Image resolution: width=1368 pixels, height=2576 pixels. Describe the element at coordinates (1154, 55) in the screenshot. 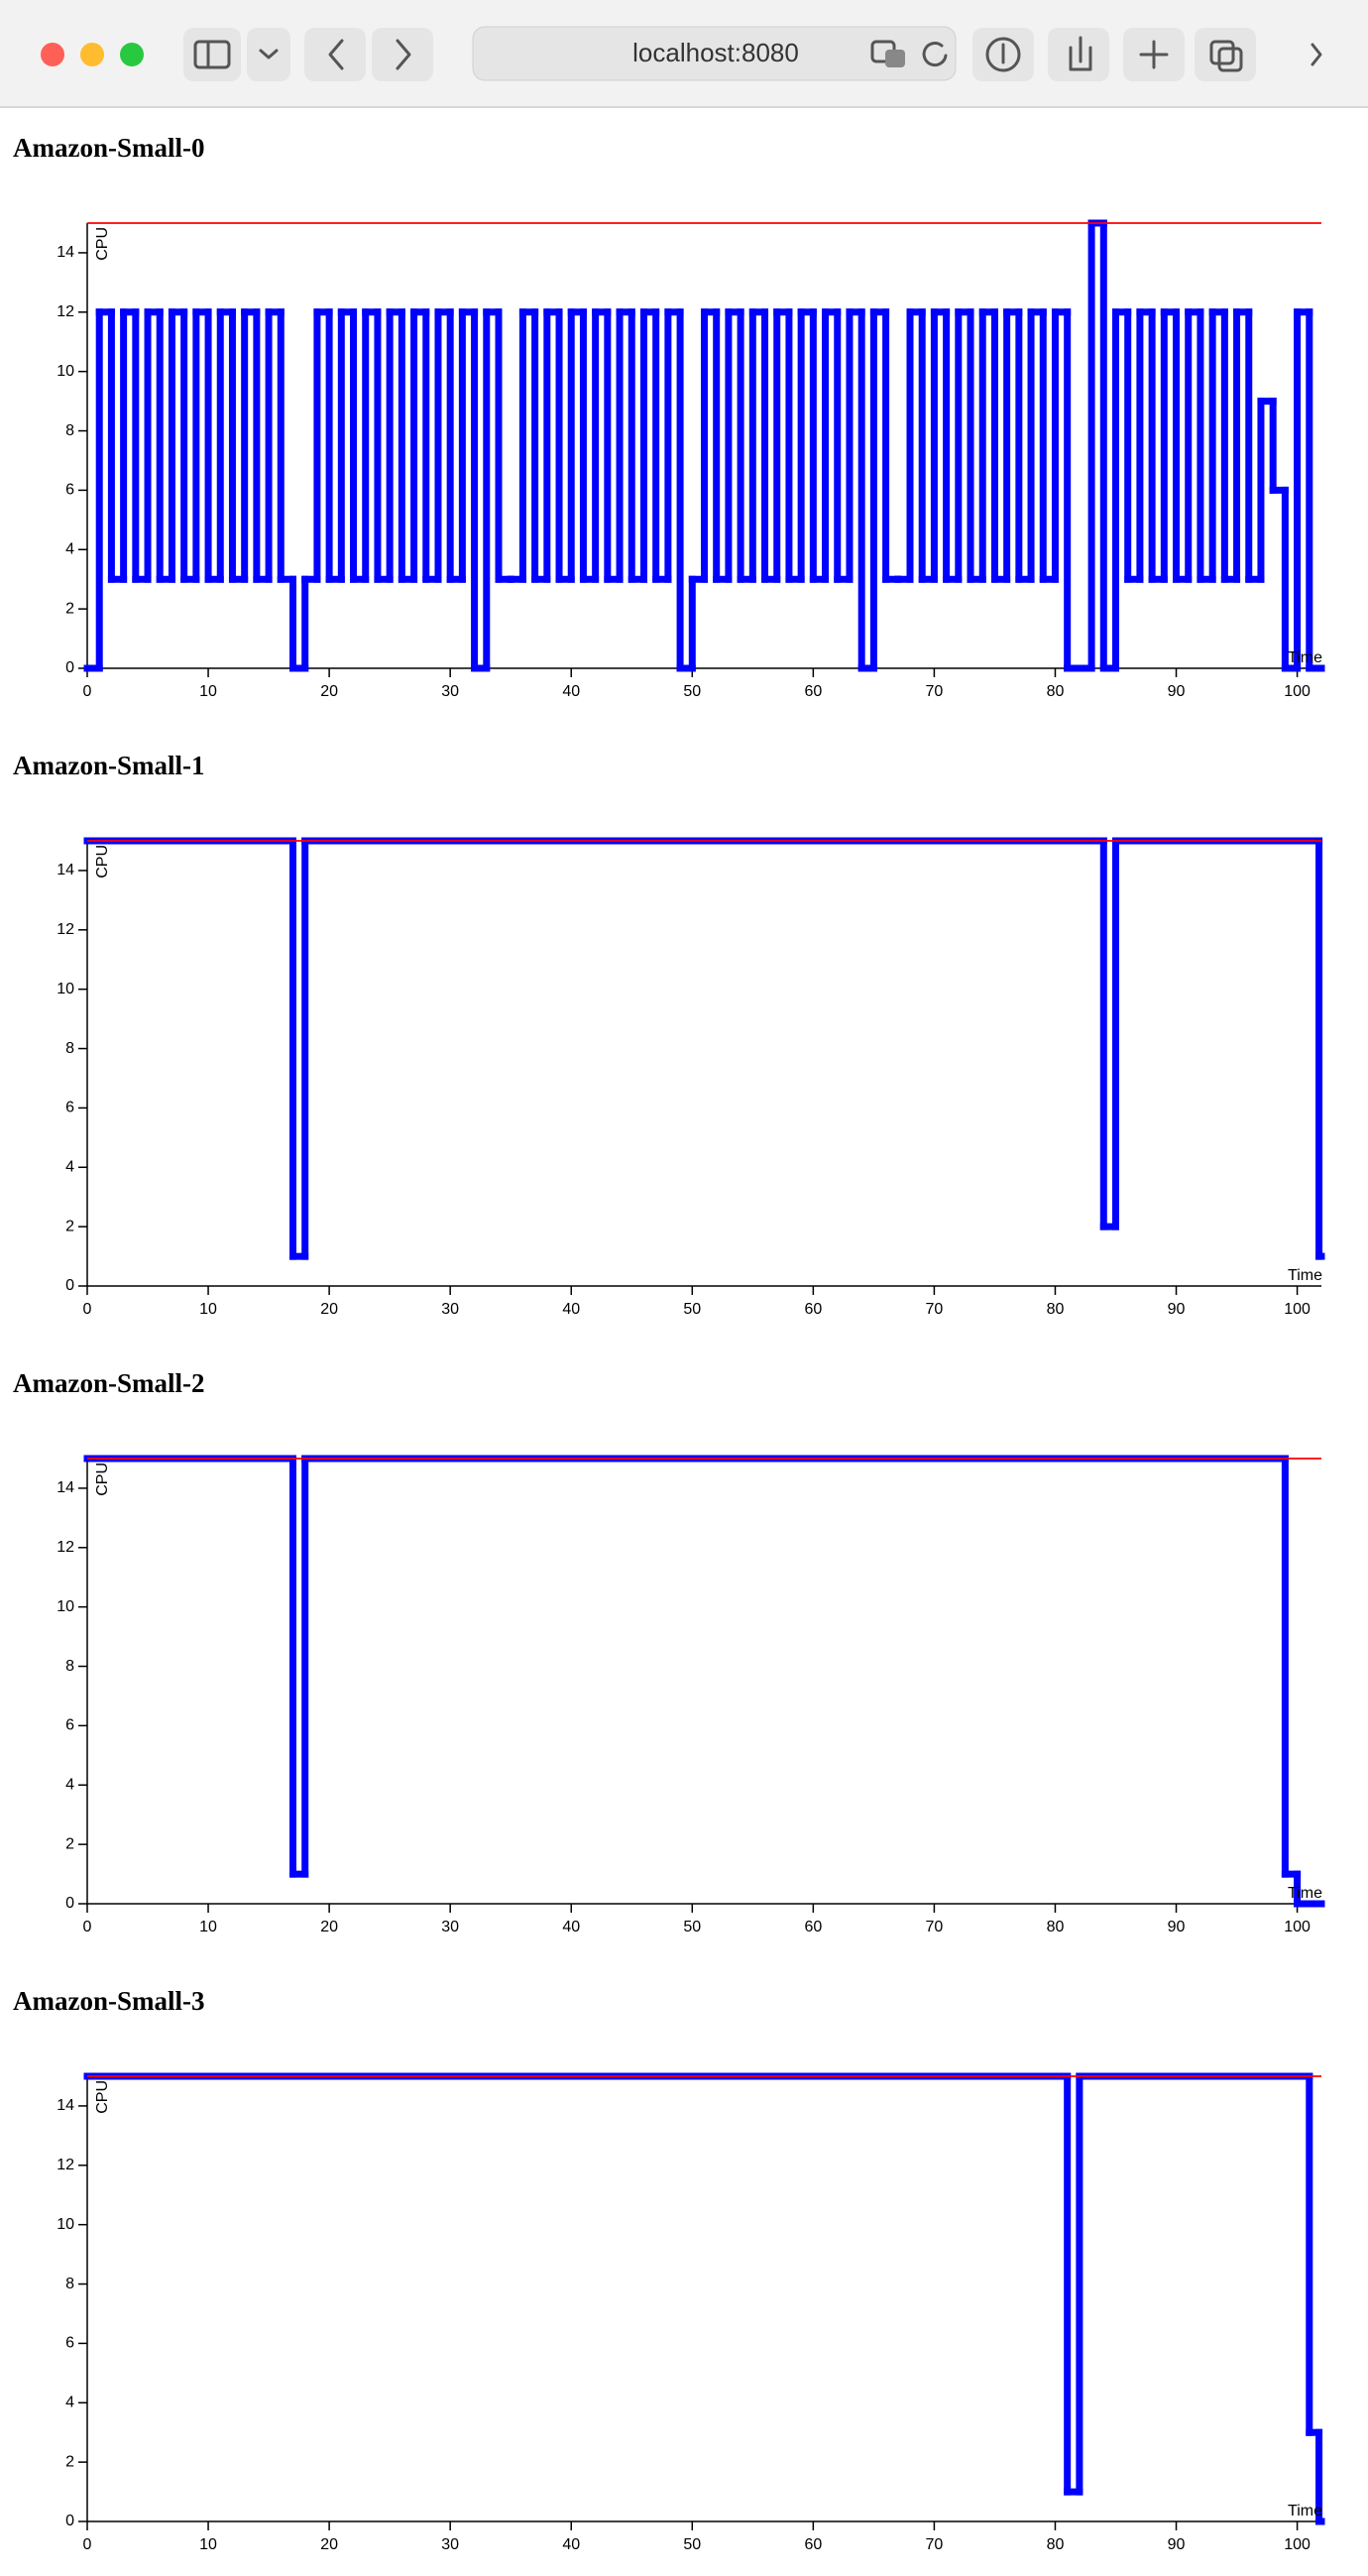

I see `new-tab-button` at that location.